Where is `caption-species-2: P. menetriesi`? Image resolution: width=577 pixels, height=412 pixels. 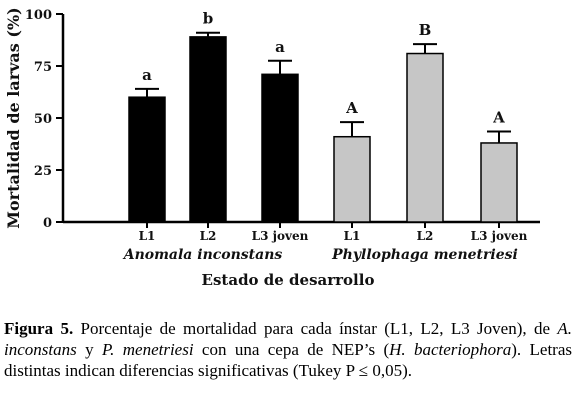
caption-species-2: P. menetriesi is located at coordinates (147, 349).